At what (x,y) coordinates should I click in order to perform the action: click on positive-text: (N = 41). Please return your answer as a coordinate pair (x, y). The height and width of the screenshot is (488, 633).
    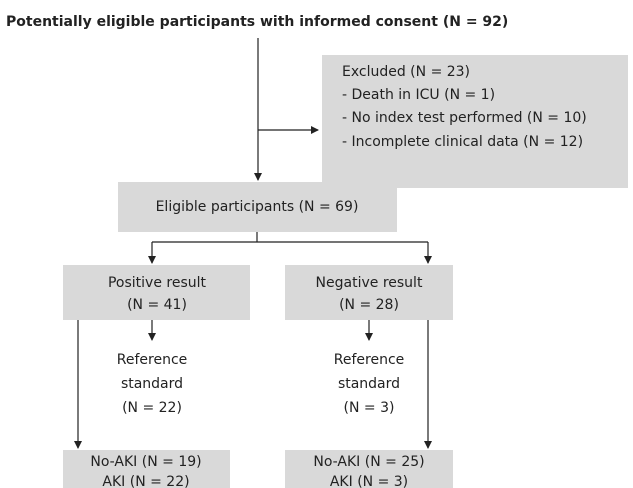
    Looking at the image, I should click on (157, 305).